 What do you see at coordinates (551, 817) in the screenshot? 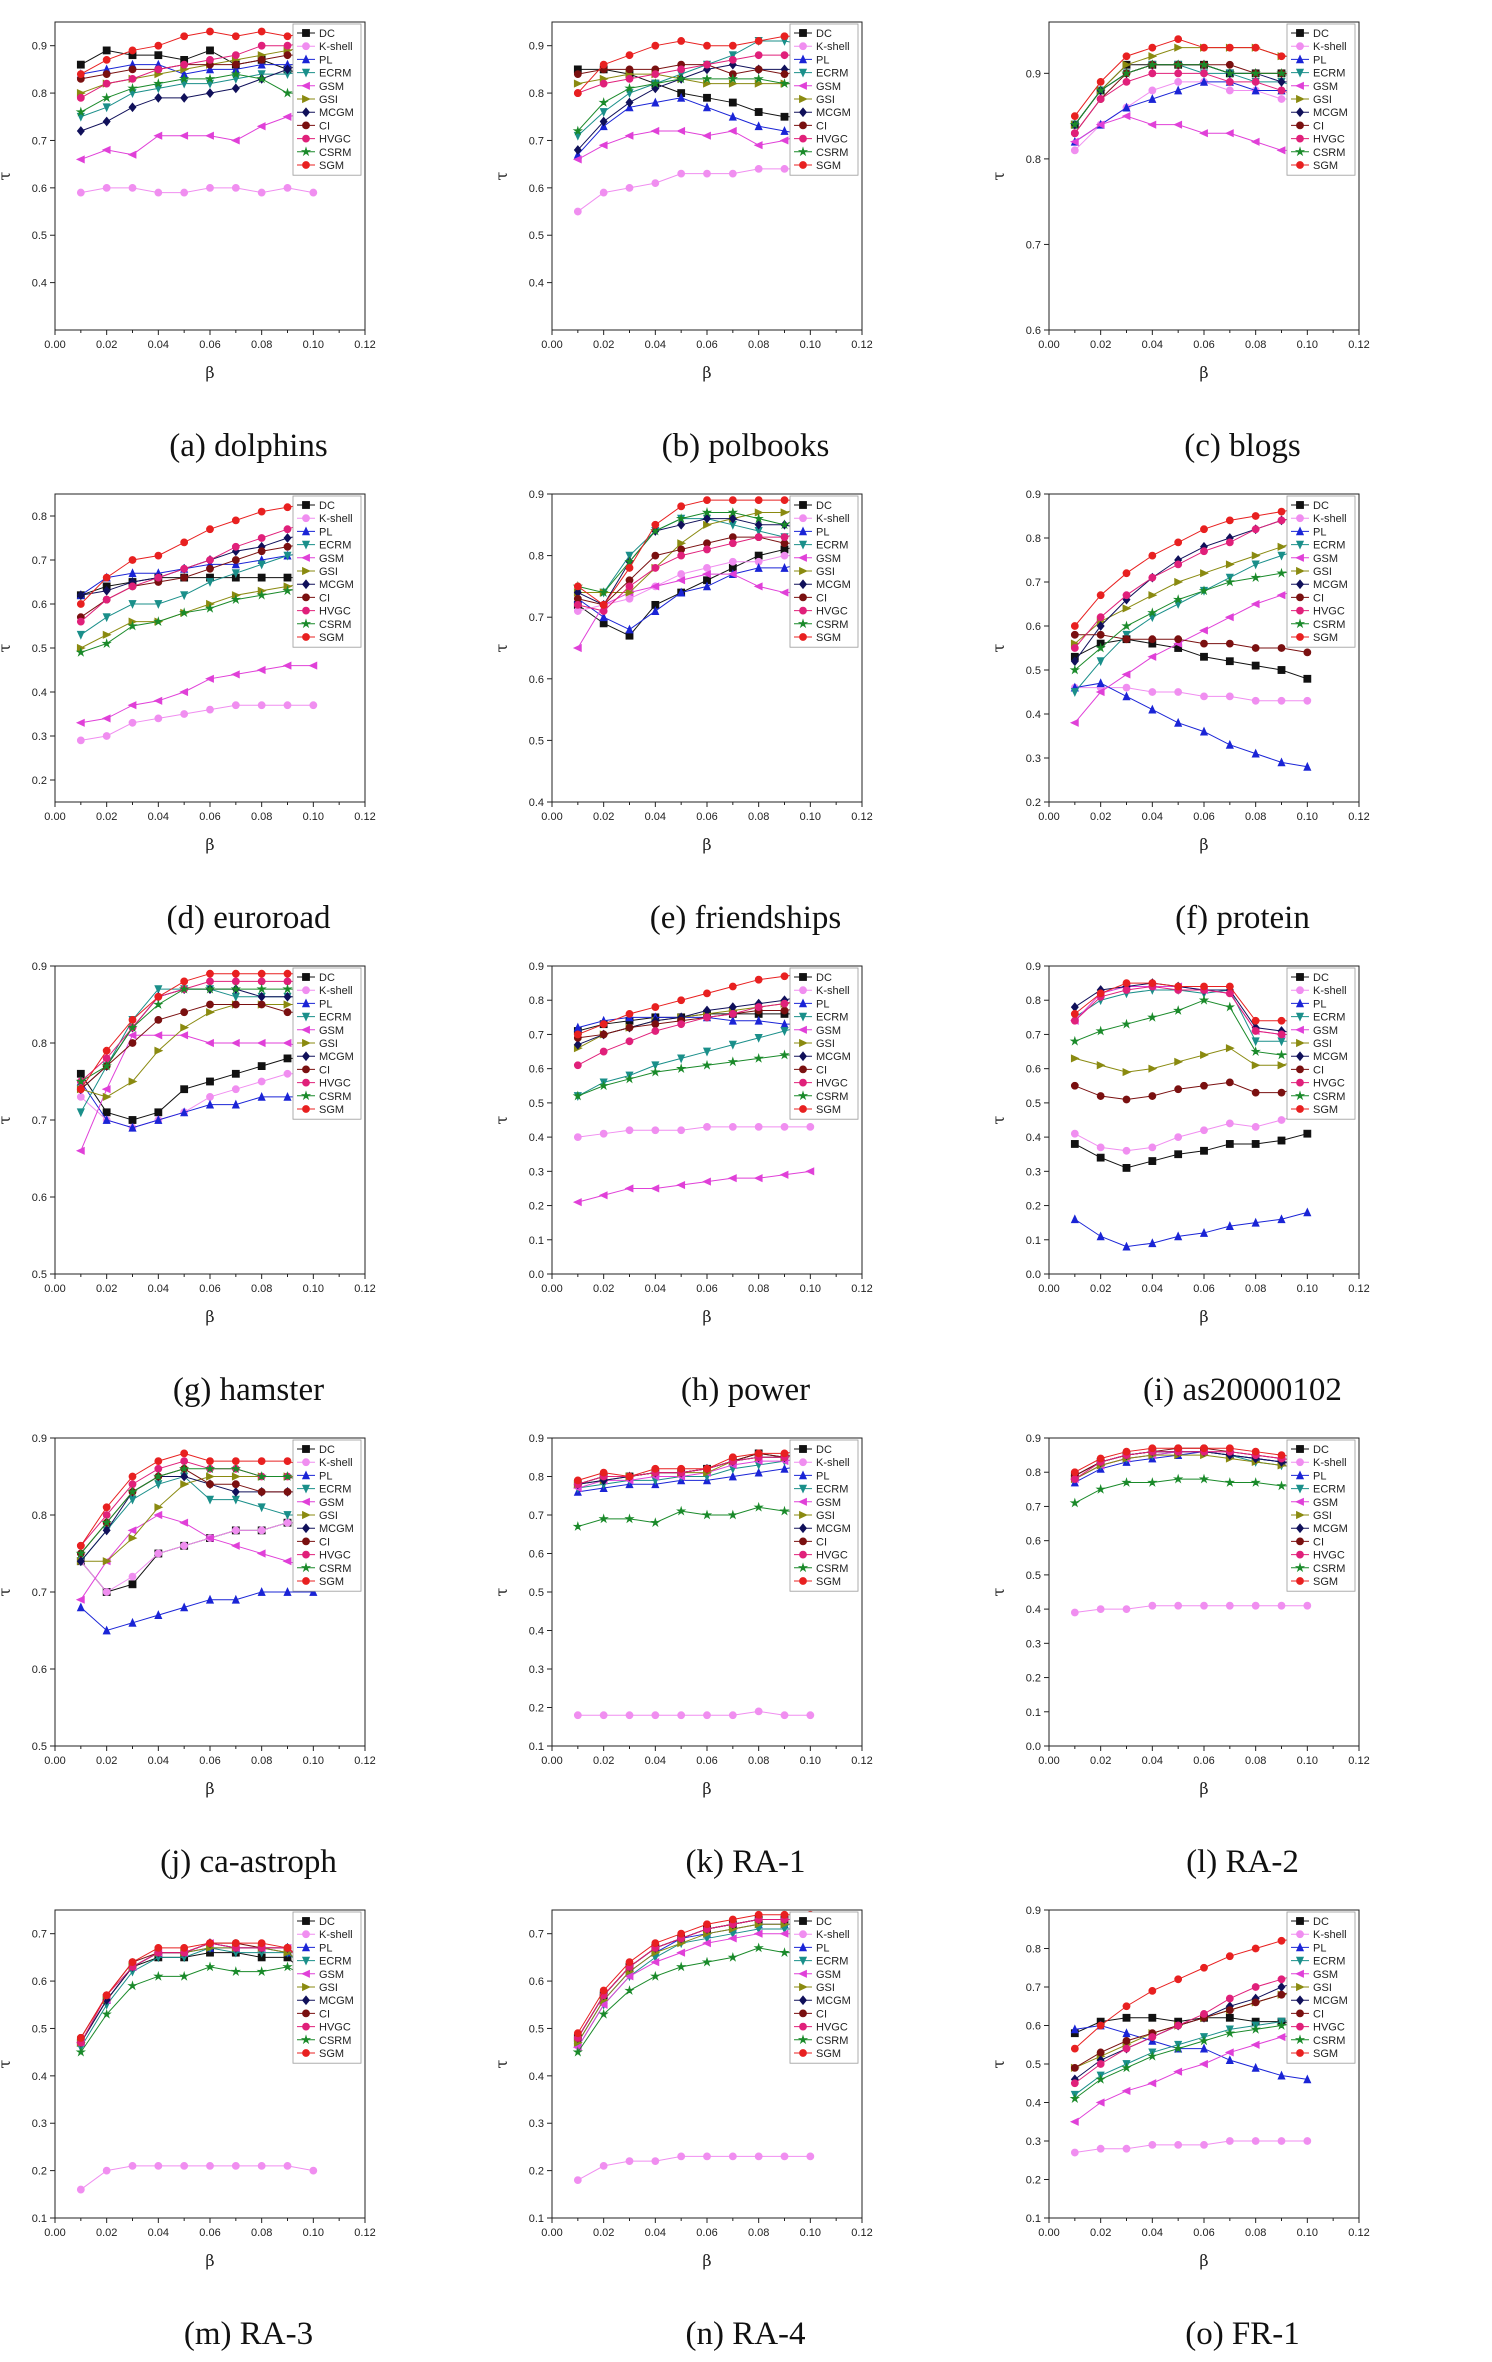
I see `x-tick-label: 0.00` at bounding box center [551, 817].